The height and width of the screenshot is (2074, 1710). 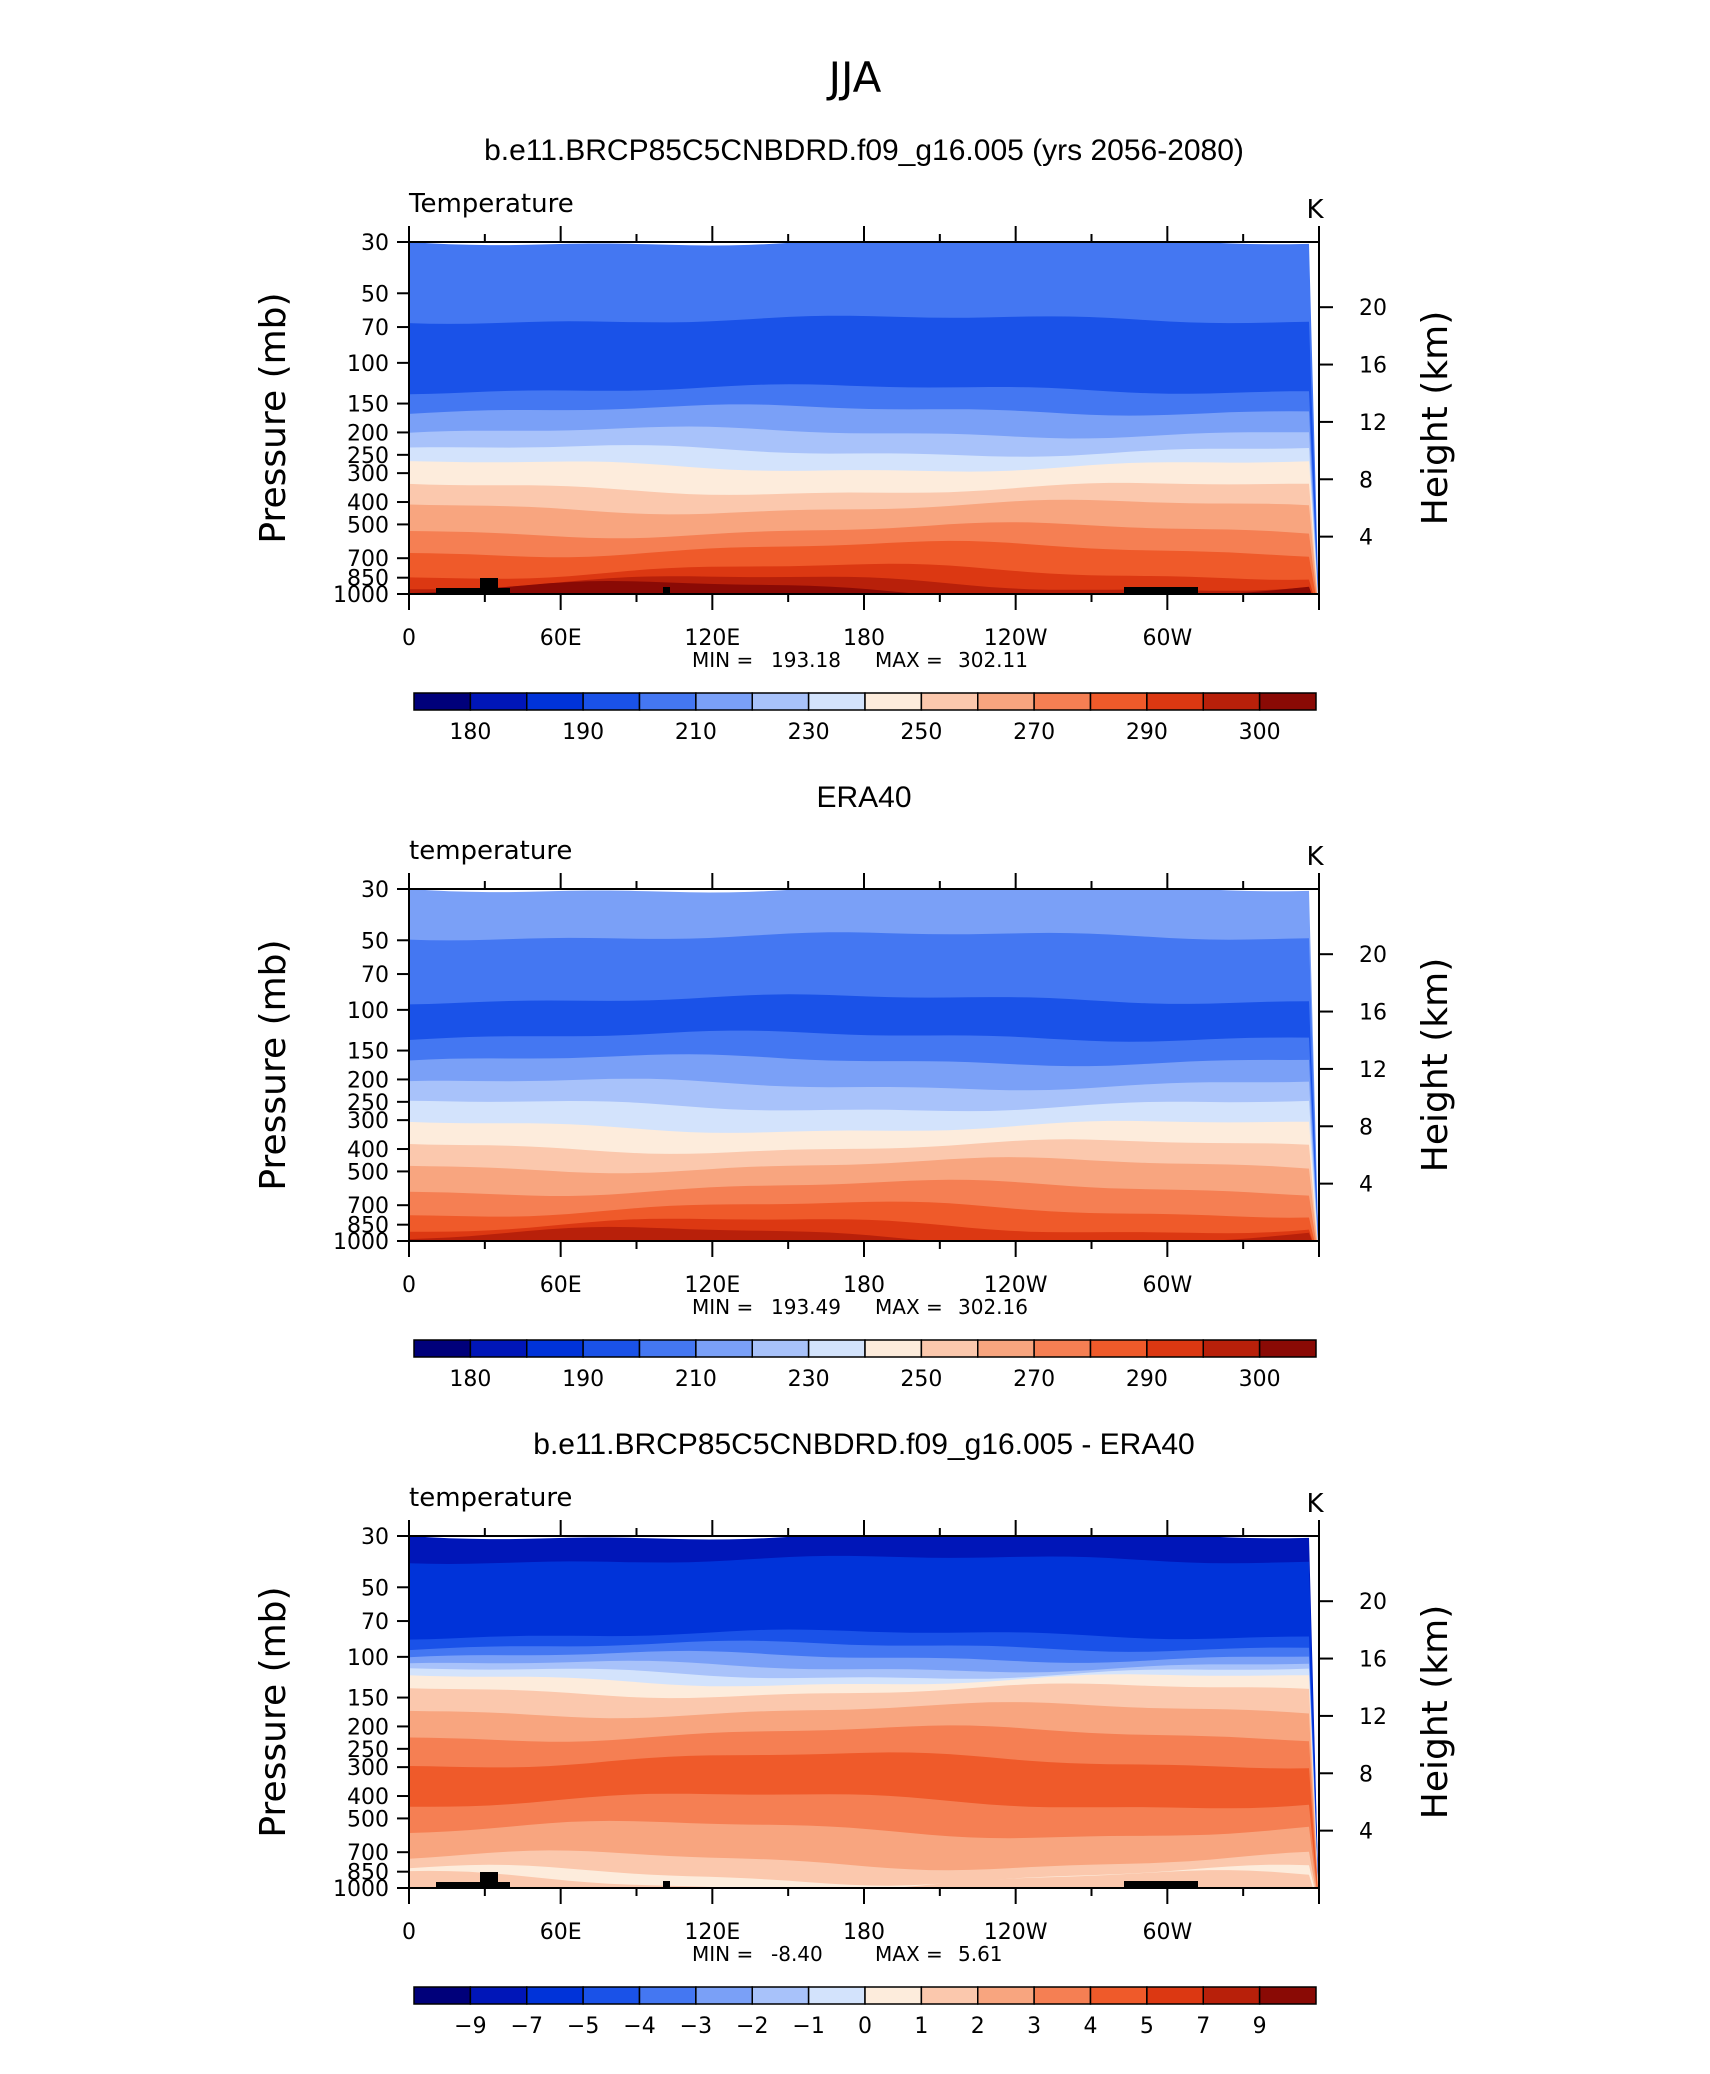 What do you see at coordinates (583, 1379) in the screenshot?
I see `colorbar-label: 190` at bounding box center [583, 1379].